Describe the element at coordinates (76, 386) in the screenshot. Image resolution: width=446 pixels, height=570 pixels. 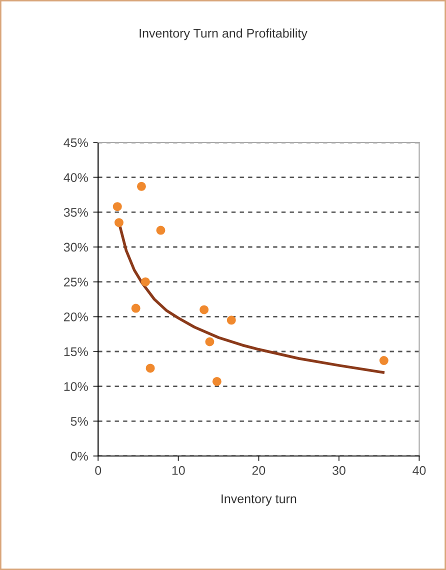
I see `y-tick-label: 10%` at that location.